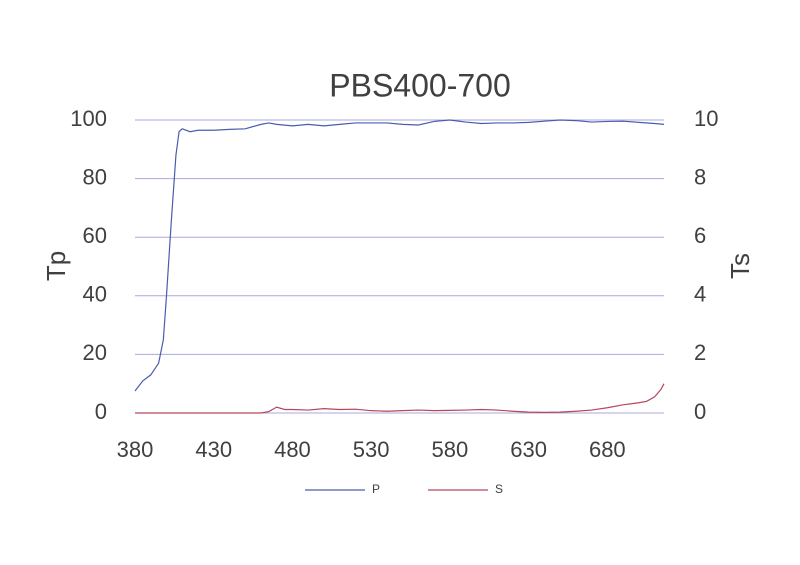 The width and height of the screenshot is (800, 565). What do you see at coordinates (292, 449) in the screenshot?
I see `x-tick-label: 480` at bounding box center [292, 449].